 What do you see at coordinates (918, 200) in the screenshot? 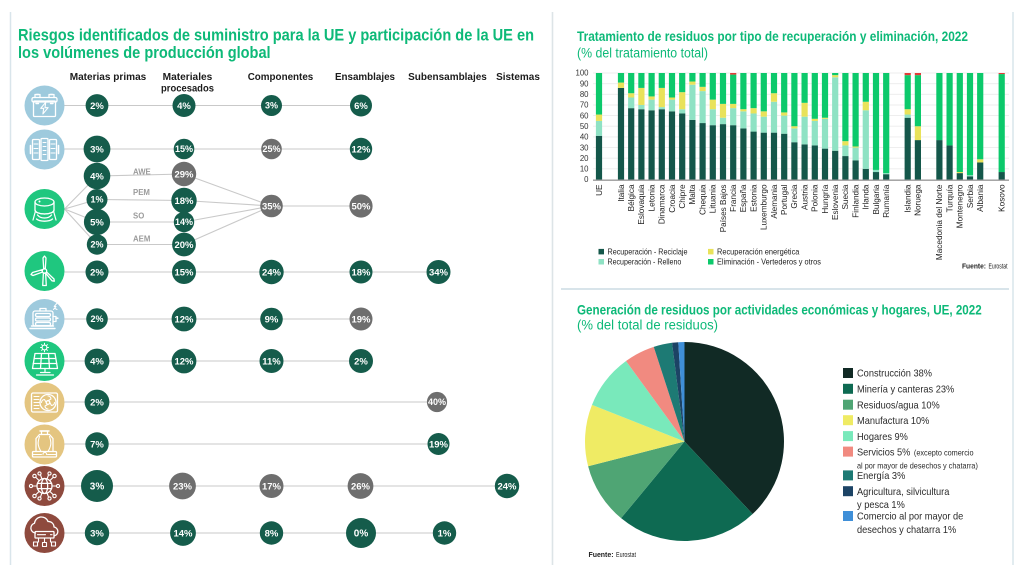
I see `svg-text: Noruega` at bounding box center [918, 200].